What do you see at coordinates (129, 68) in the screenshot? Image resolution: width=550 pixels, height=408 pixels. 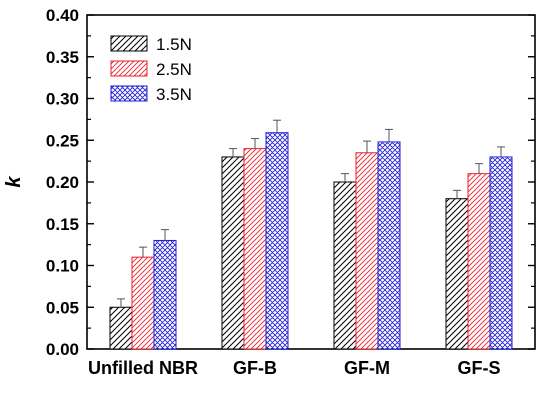 I see `legend-swatch-2.5N` at bounding box center [129, 68].